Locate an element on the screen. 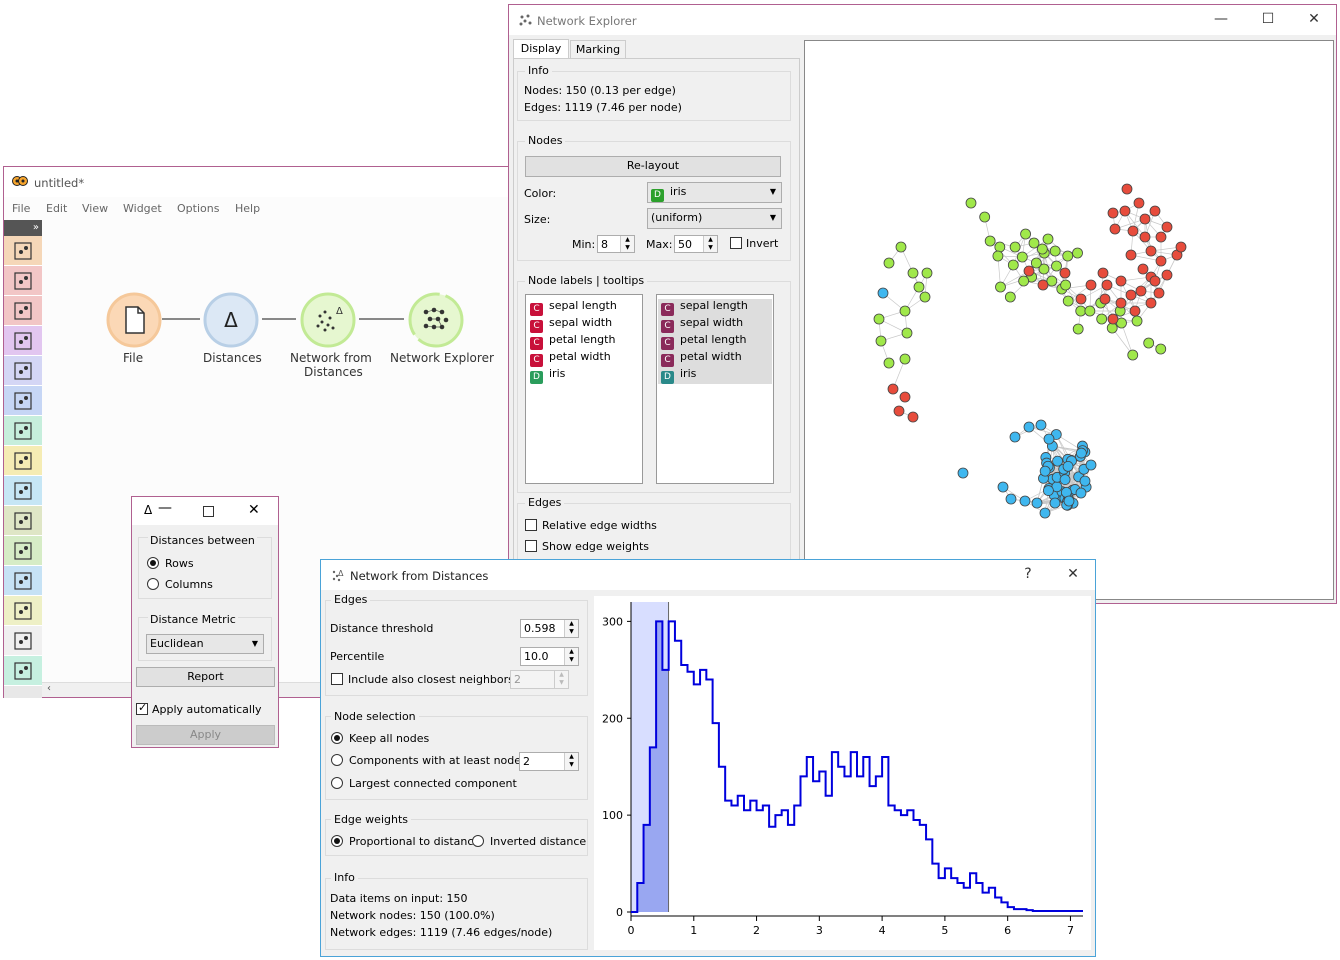 The image size is (1340, 960). menu-file: File is located at coordinates (21, 208).